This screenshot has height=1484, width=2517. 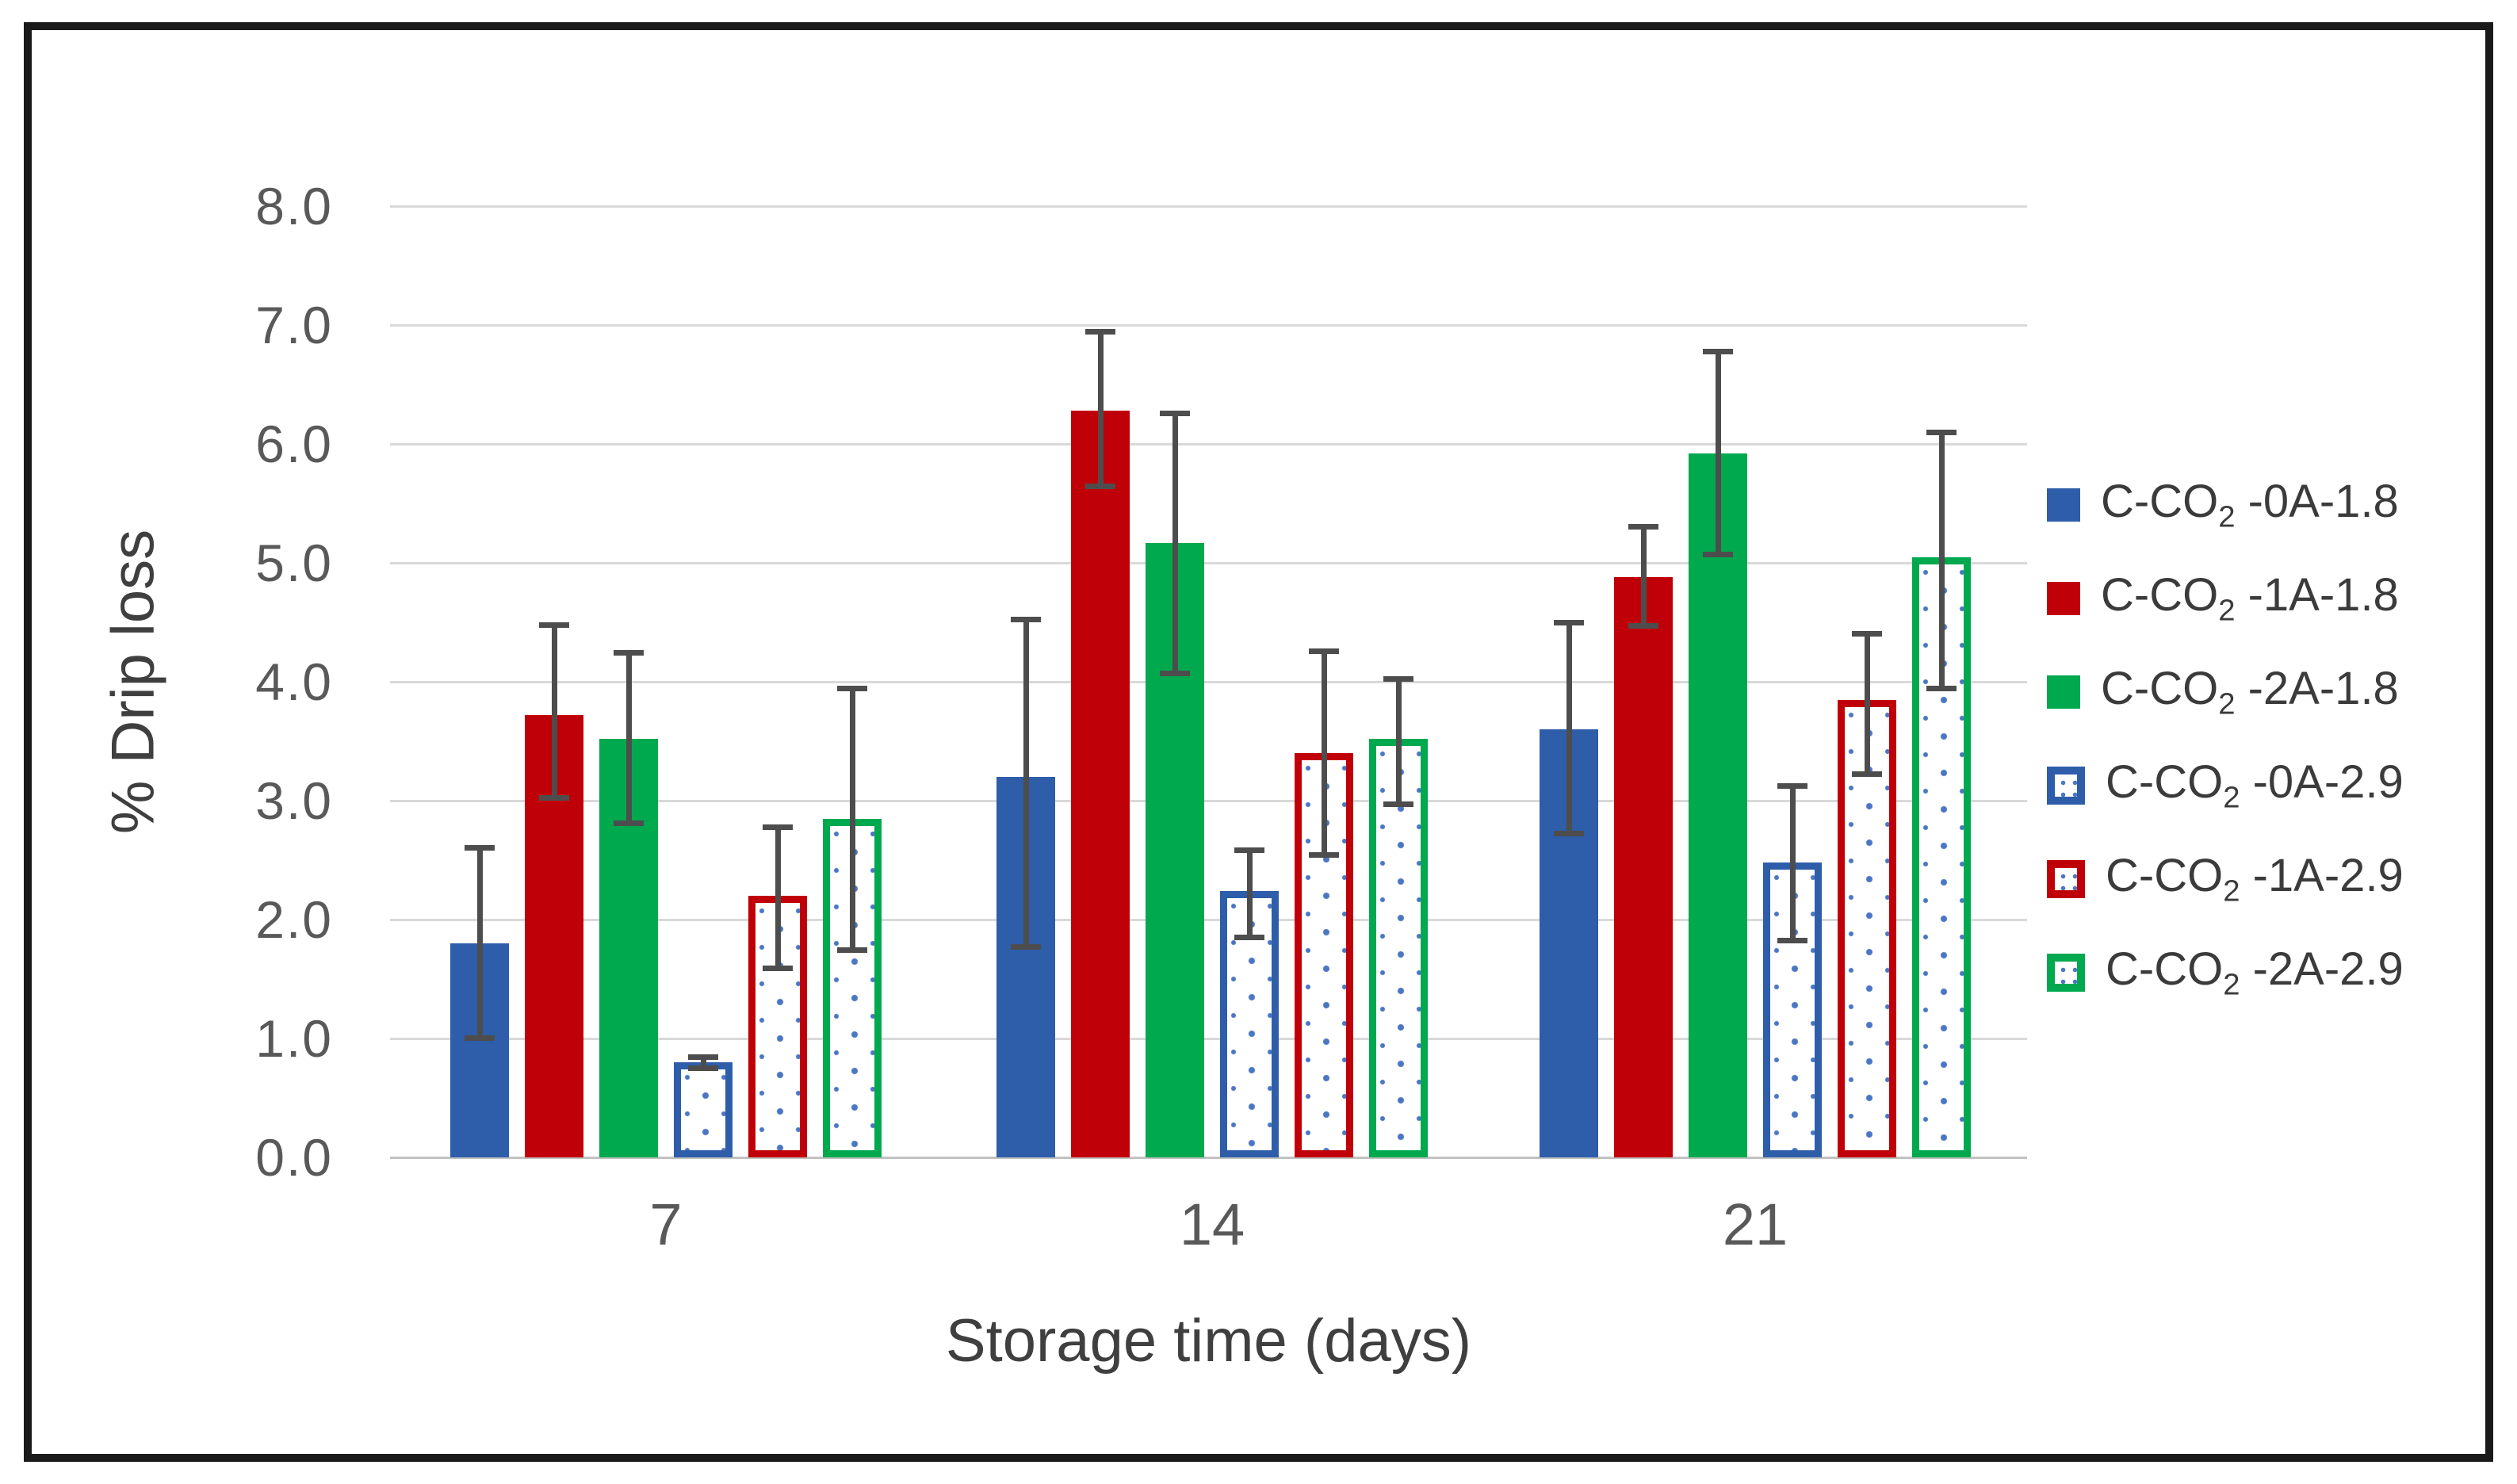 I want to click on error-bar-C-CO2-0A-1.8-day-7, so click(x=480, y=942).